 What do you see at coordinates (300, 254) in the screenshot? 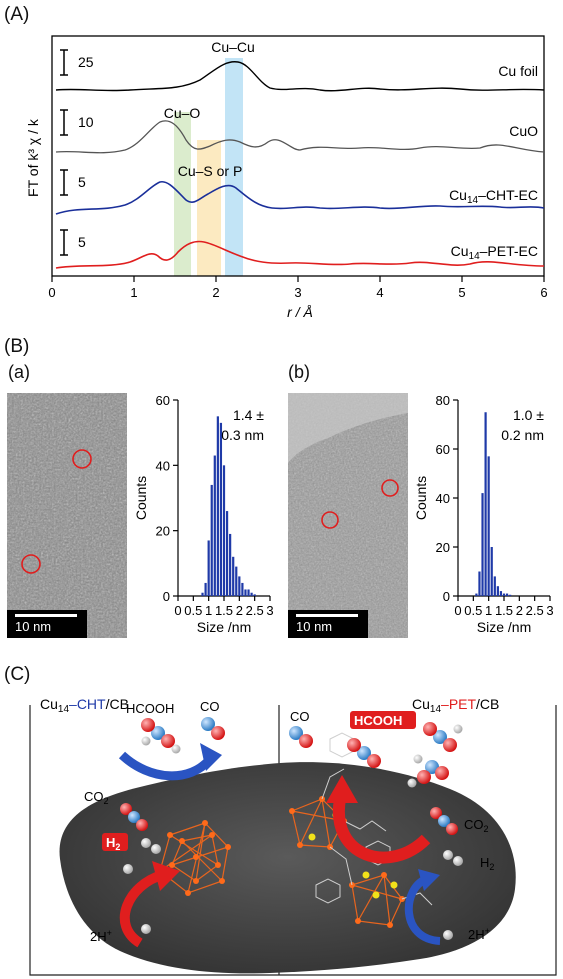
I see `curve-cu14-pet-ec` at bounding box center [300, 254].